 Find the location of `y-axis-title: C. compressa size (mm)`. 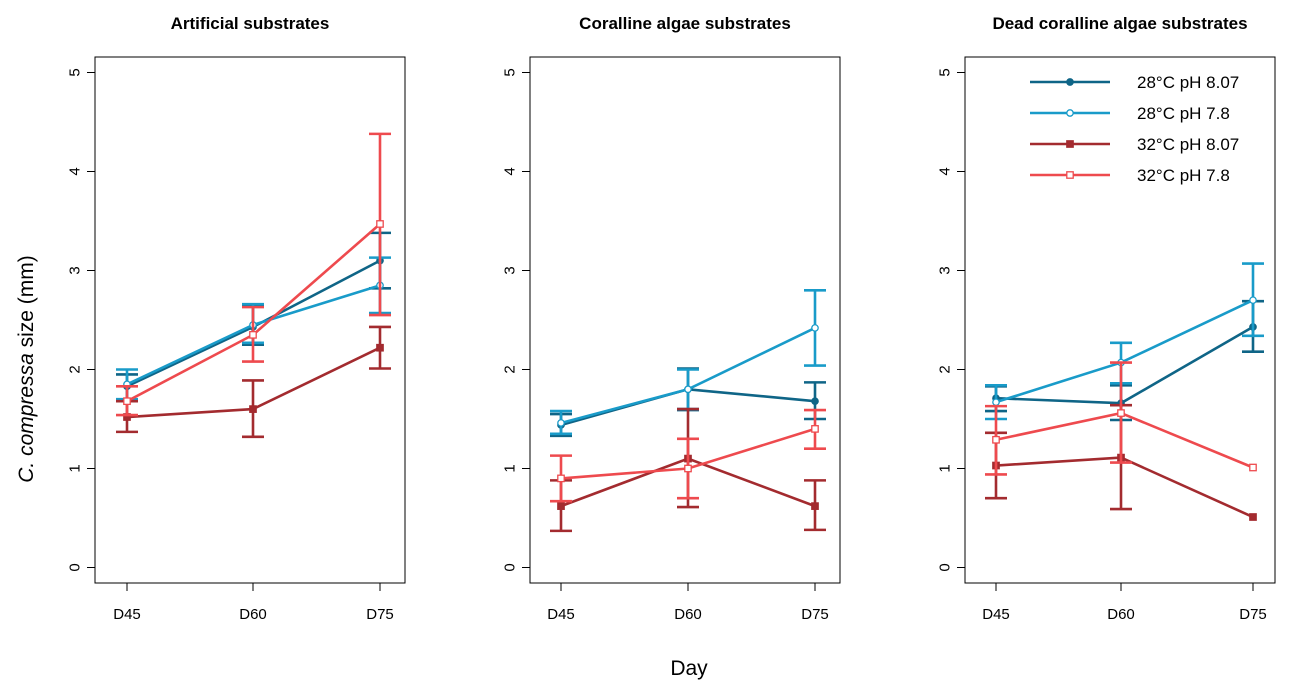

y-axis-title: C. compressa size (mm) is located at coordinates (26, 369).